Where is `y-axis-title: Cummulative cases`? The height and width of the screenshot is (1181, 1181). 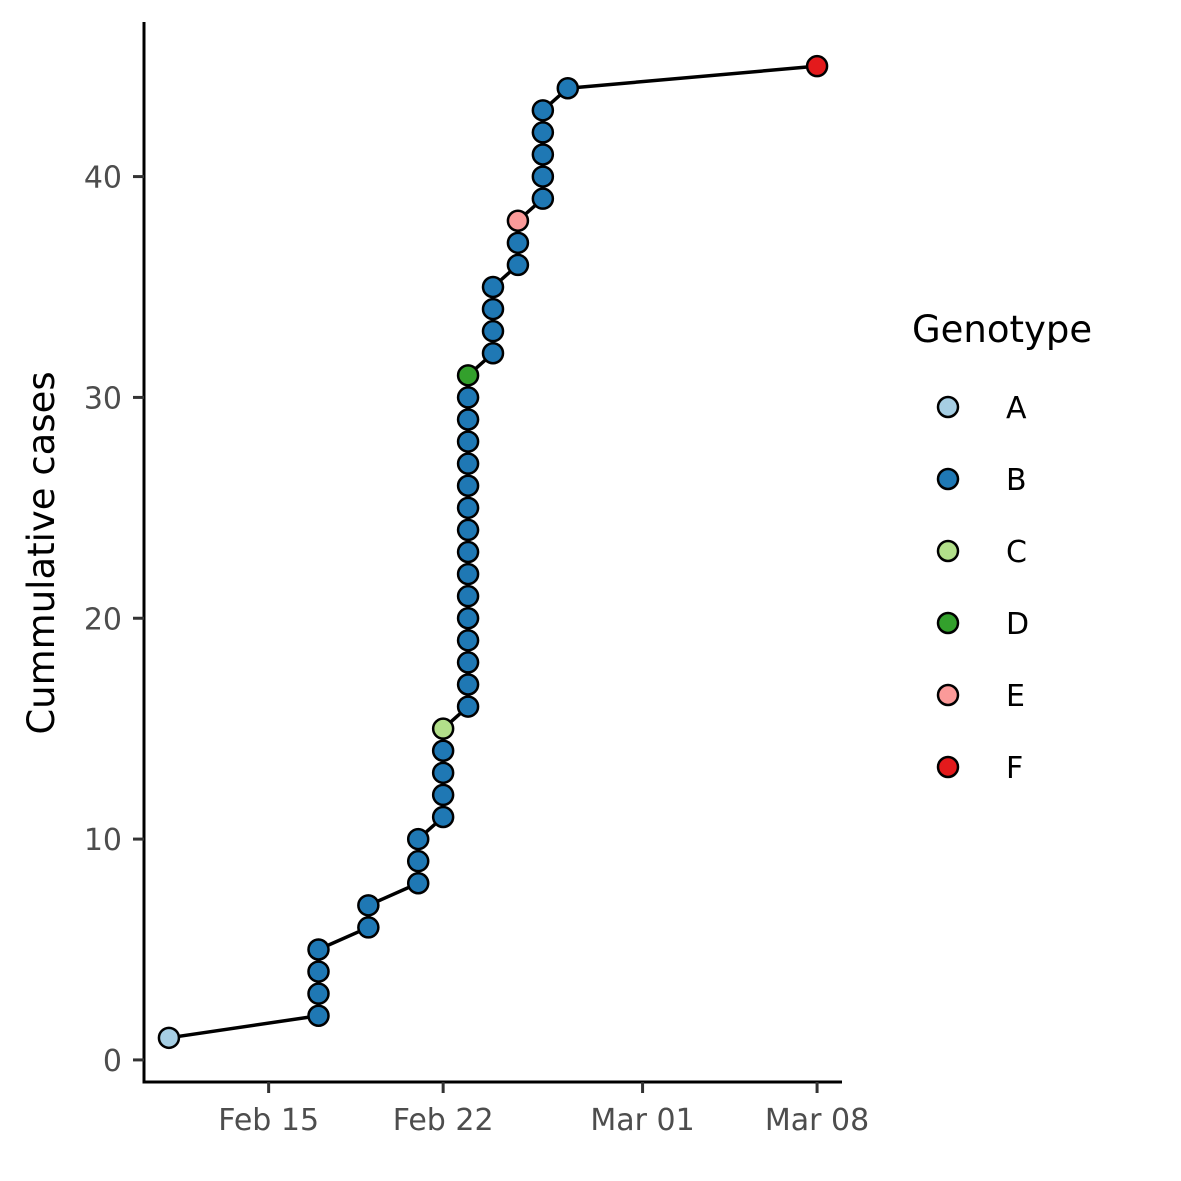
y-axis-title: Cummulative cases is located at coordinates (41, 552).